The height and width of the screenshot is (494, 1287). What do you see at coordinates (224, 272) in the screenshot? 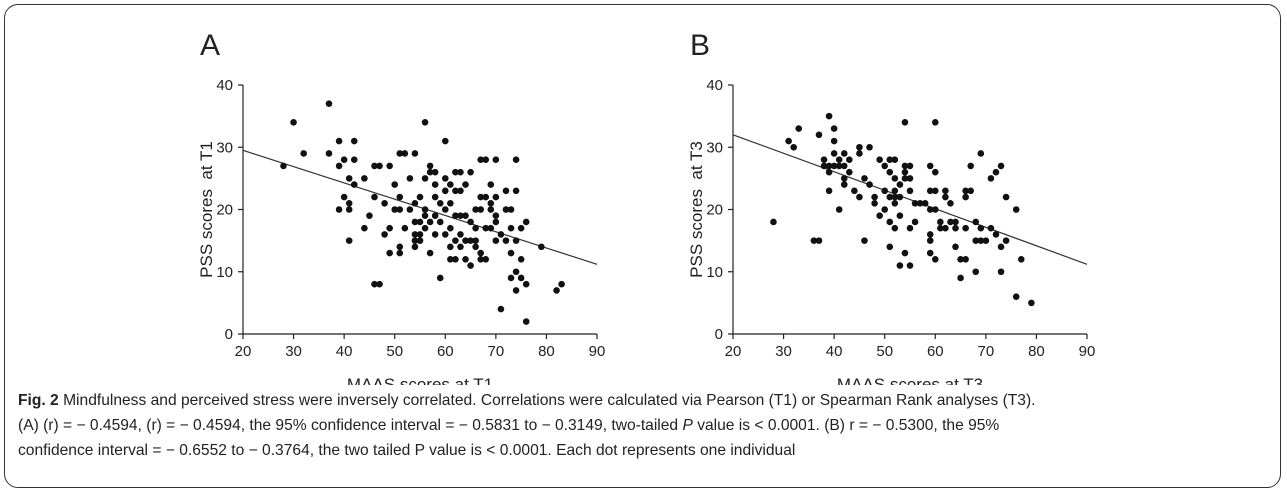
I see `y-tick-label: 10` at bounding box center [224, 272].